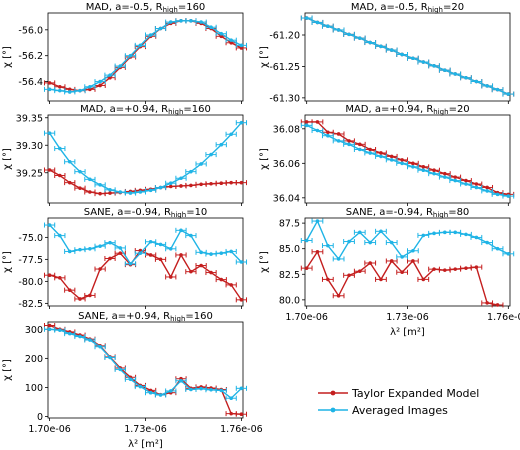 The width and height of the screenshot is (520, 450). What do you see at coordinates (400, 410) in the screenshot?
I see `legend-label-averaged: Averaged Images` at bounding box center [400, 410].